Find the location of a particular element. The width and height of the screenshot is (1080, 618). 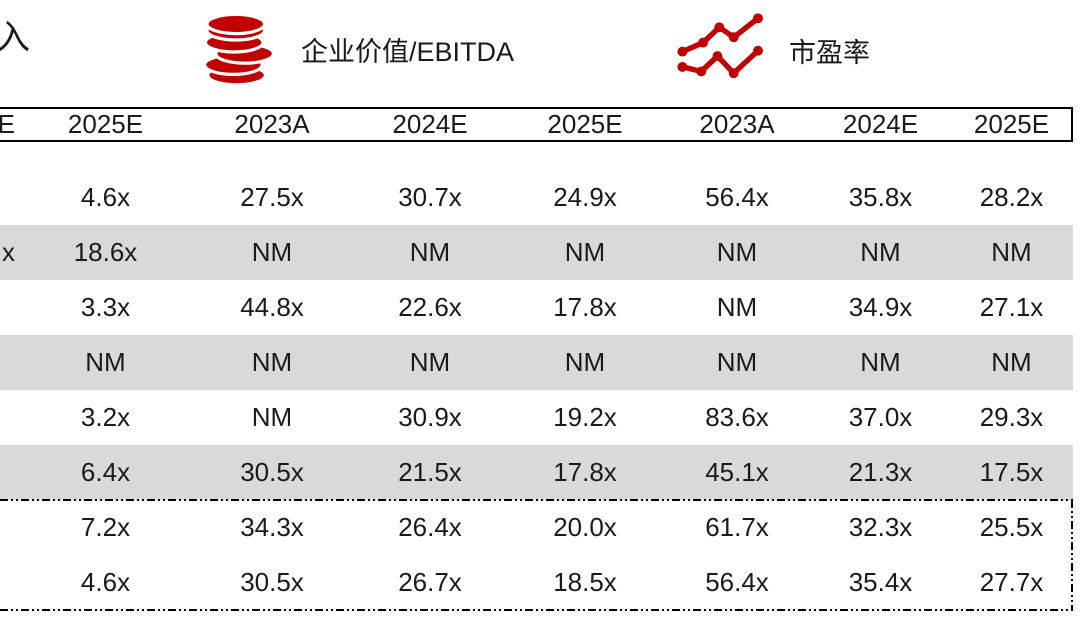

legend-pe-label: 市盈率 is located at coordinates (829, 53).